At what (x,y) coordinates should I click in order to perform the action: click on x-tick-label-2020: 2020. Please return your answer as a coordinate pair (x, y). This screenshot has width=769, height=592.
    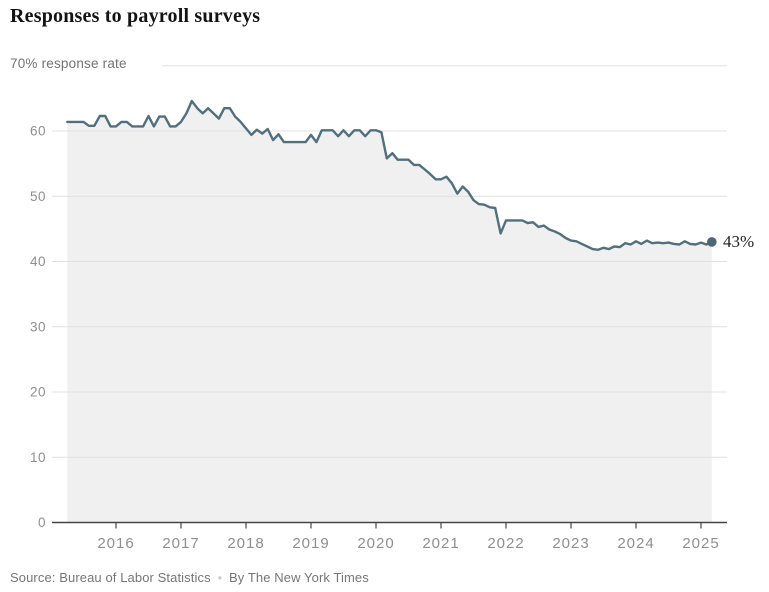
    Looking at the image, I should click on (375, 543).